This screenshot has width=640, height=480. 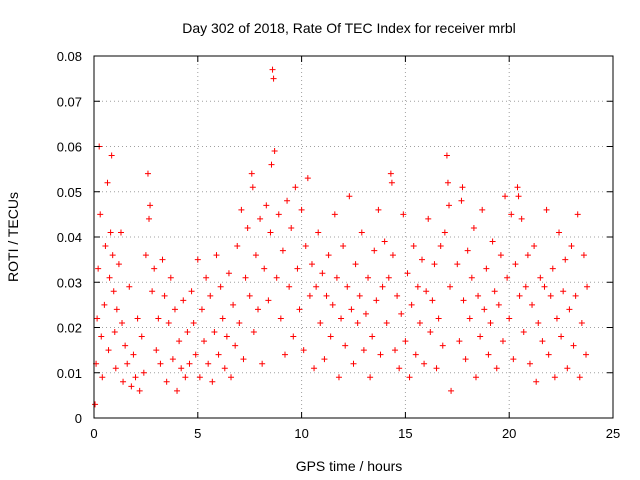 I want to click on x-tick-label: 25, so click(x=613, y=433).